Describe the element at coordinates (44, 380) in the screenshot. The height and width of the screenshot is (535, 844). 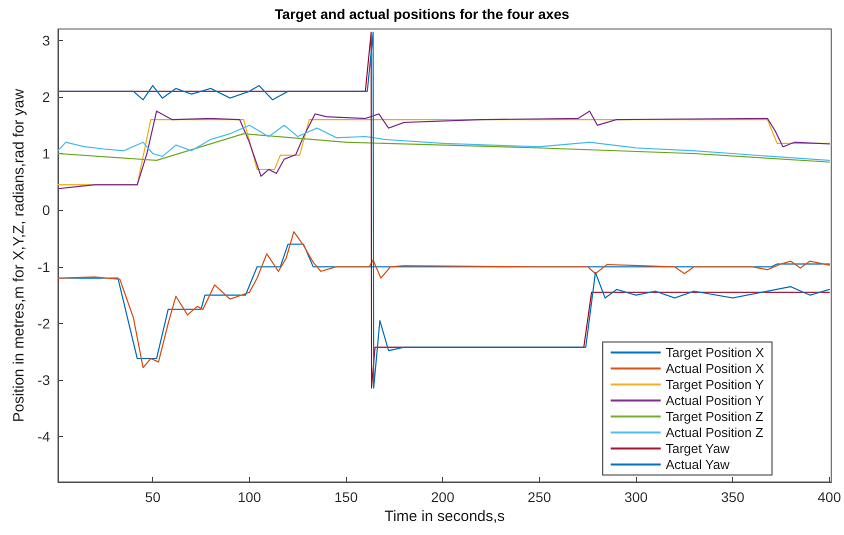
I see `y-tick-label: -3` at that location.